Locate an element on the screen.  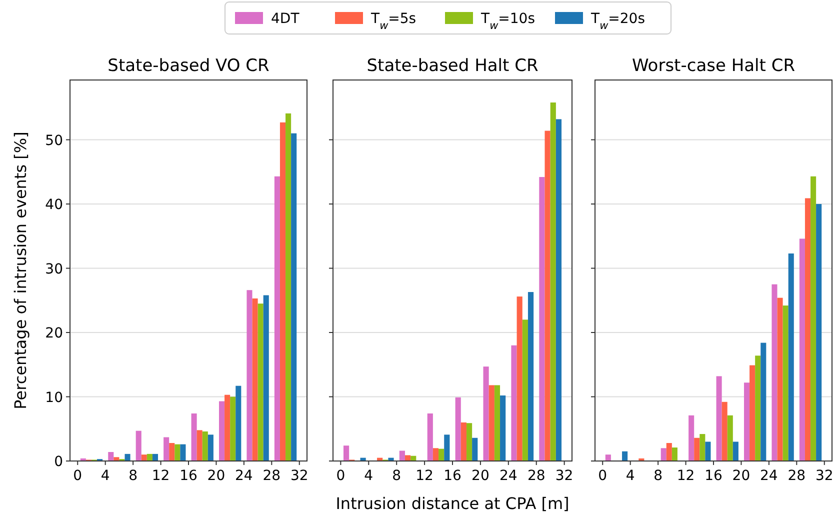
legend-label: T$_{w}$=20s is located at coordinates (617, 21).